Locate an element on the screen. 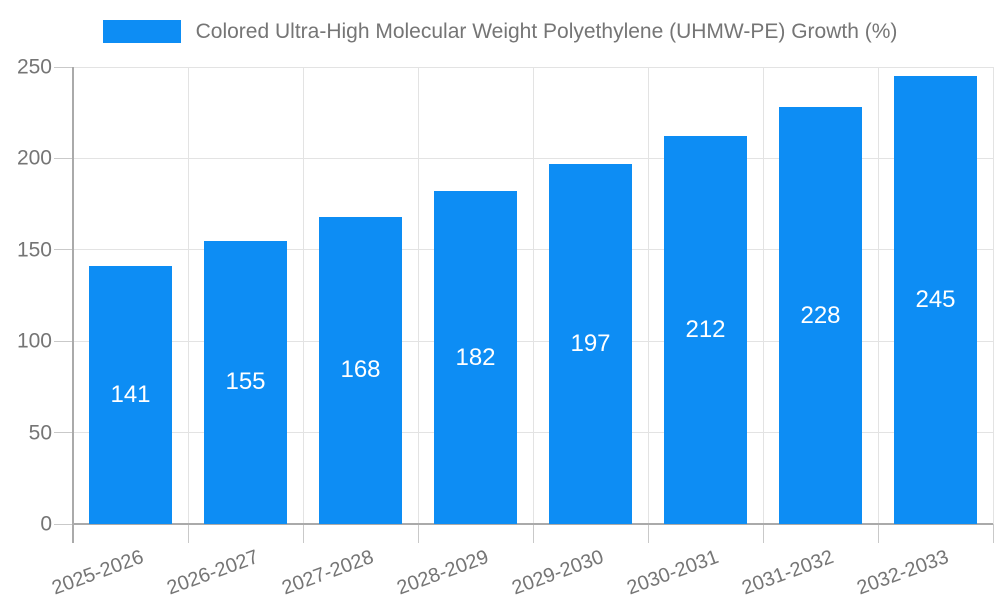 The width and height of the screenshot is (1000, 600). bar-value-label: 182 is located at coordinates (475, 357).